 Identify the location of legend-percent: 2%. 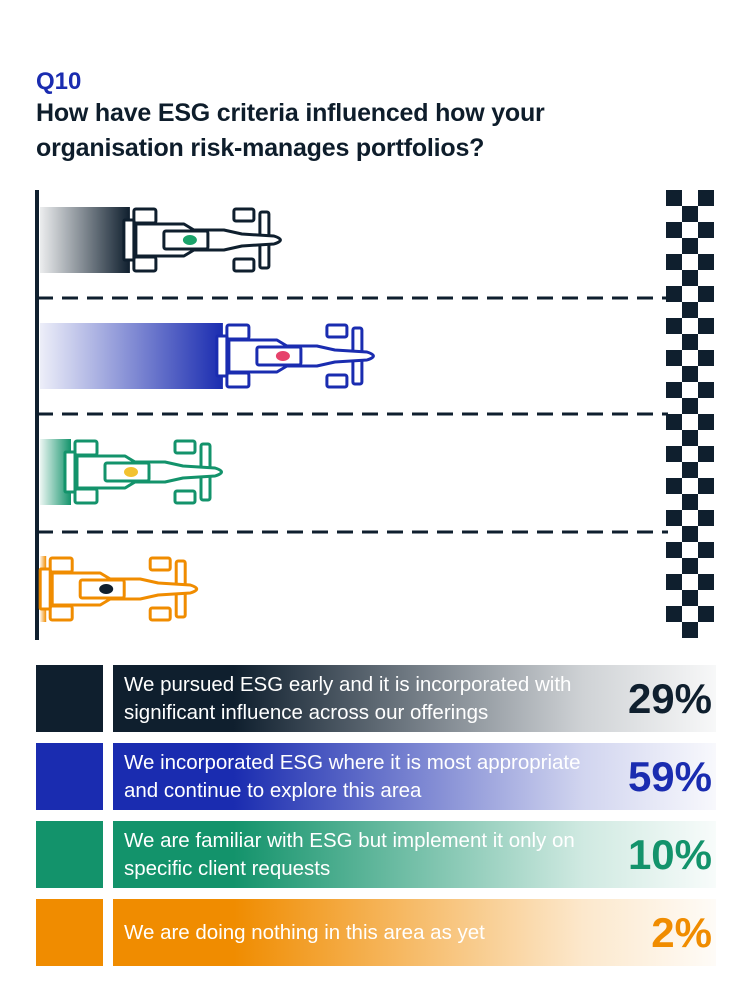
(681, 932).